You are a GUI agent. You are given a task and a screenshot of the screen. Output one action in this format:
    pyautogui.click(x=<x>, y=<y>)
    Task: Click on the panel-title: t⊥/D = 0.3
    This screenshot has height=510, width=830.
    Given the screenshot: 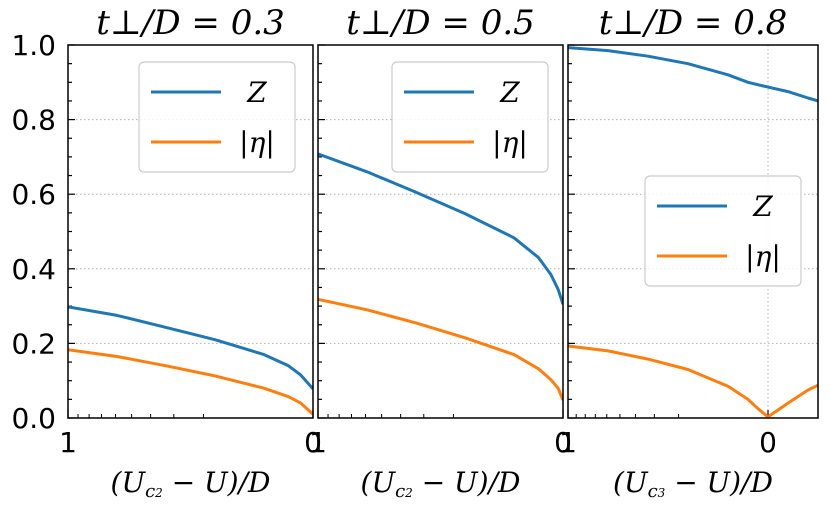 What is the action you would take?
    pyautogui.click(x=190, y=23)
    